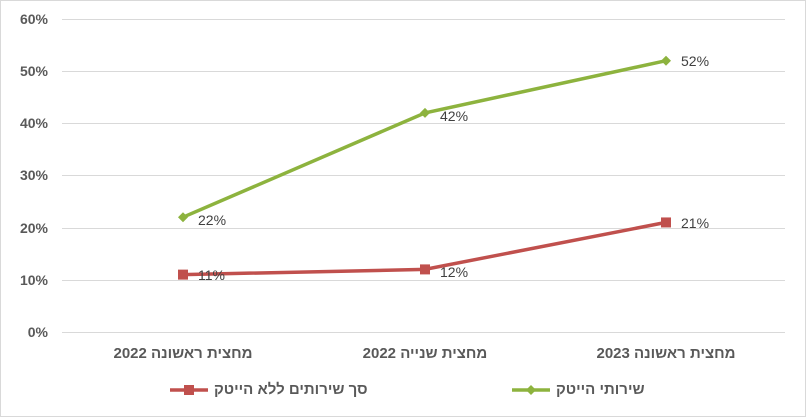 The width and height of the screenshot is (806, 417). I want to click on data-label-non-hitech: 11%, so click(211, 275).